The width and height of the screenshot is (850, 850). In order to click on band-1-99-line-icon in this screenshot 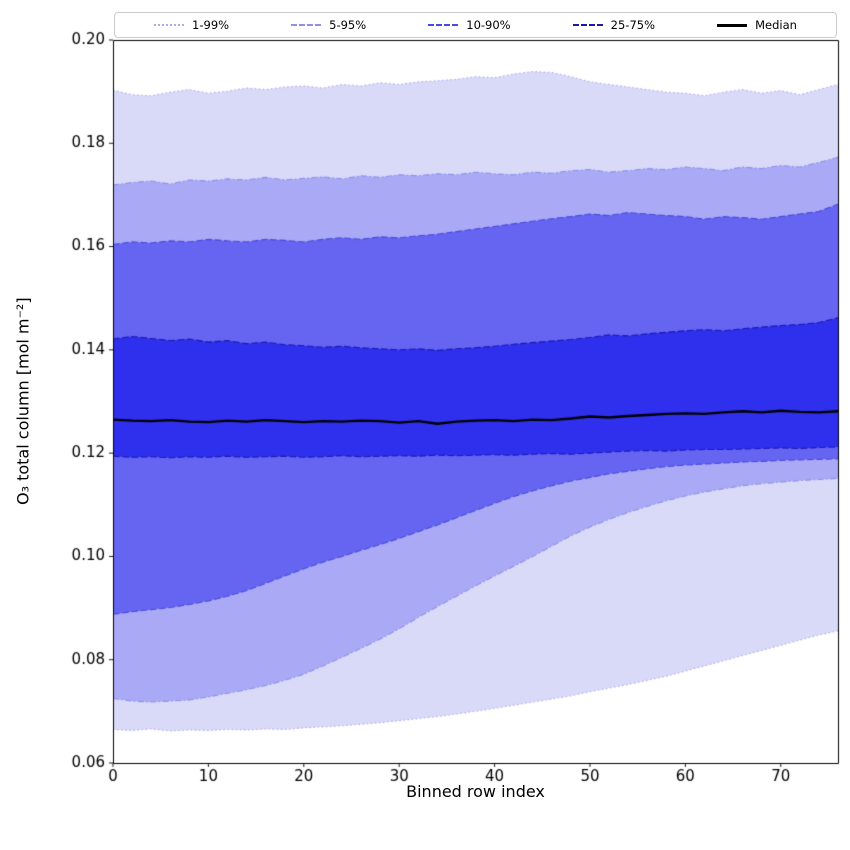, I will do `click(169, 25)`.